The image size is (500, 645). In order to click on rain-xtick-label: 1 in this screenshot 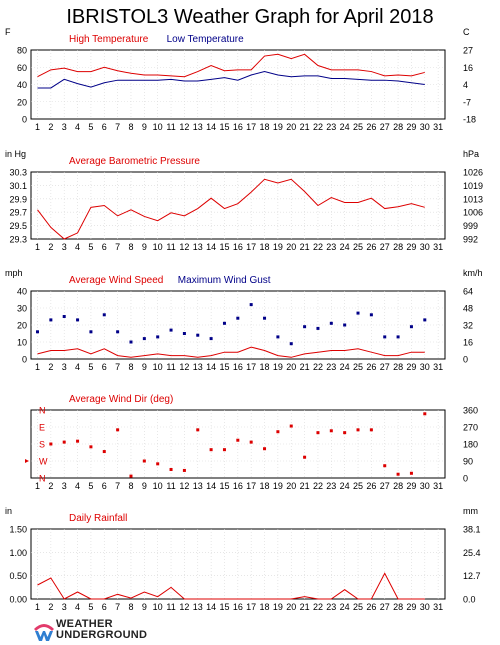, I will do `click(37, 607)`.